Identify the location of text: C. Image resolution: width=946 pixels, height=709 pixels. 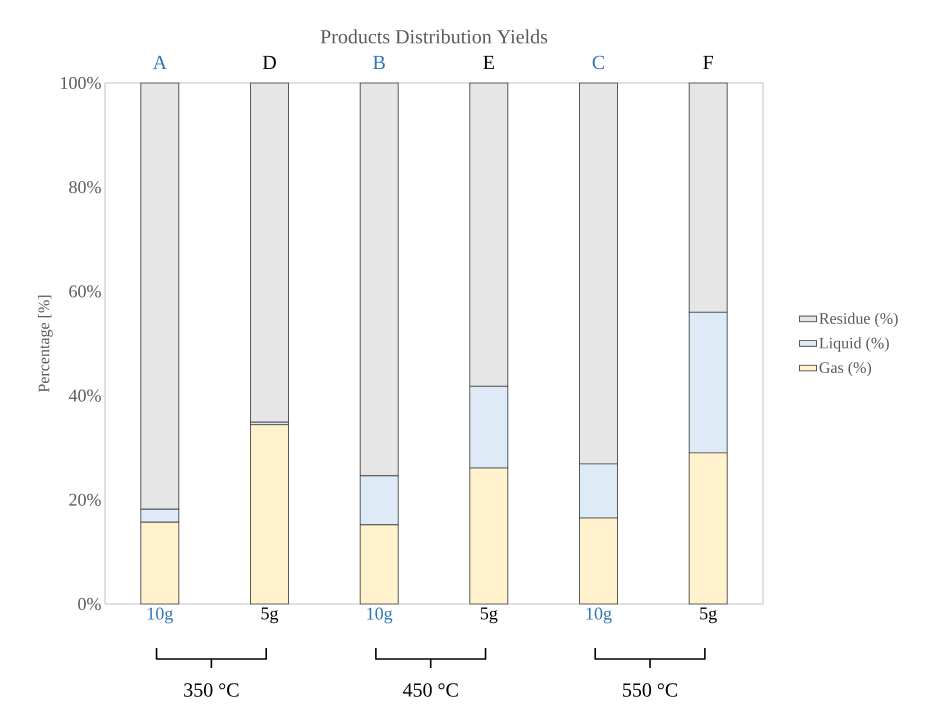
(598, 63).